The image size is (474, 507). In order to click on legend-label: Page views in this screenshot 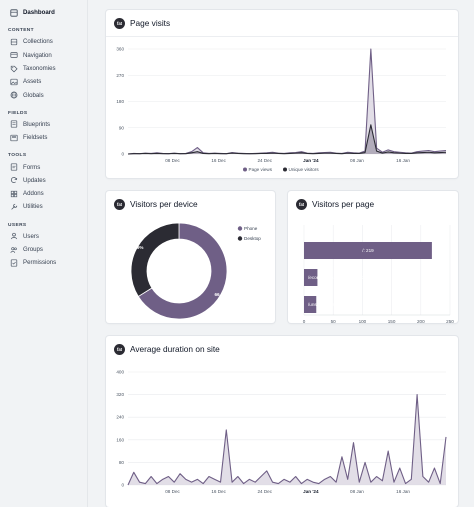, I will do `click(261, 169)`.